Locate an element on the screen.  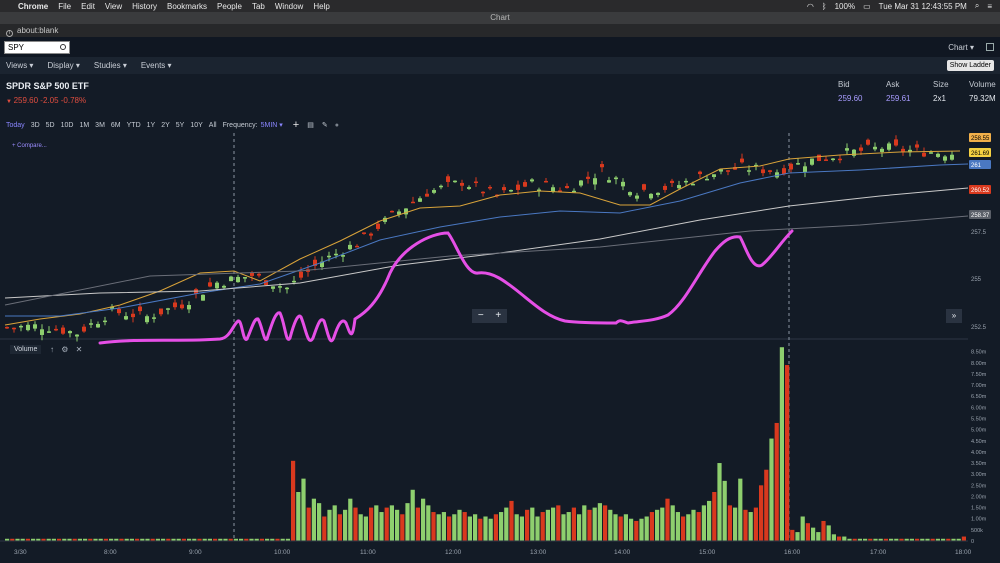
events-menu: Events ▾ is located at coordinates (156, 65).